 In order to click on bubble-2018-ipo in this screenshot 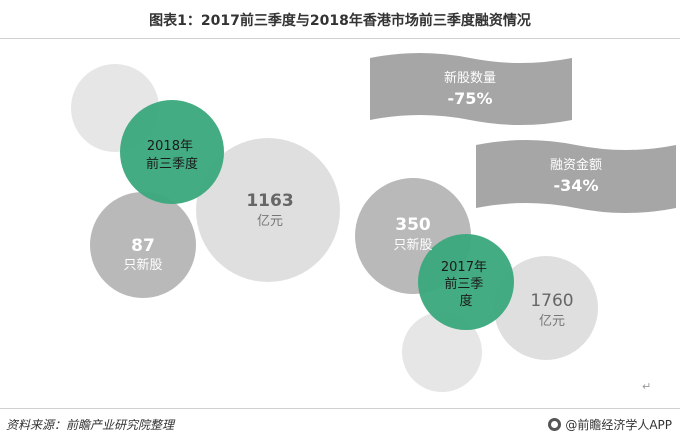, I will do `click(143, 245)`.